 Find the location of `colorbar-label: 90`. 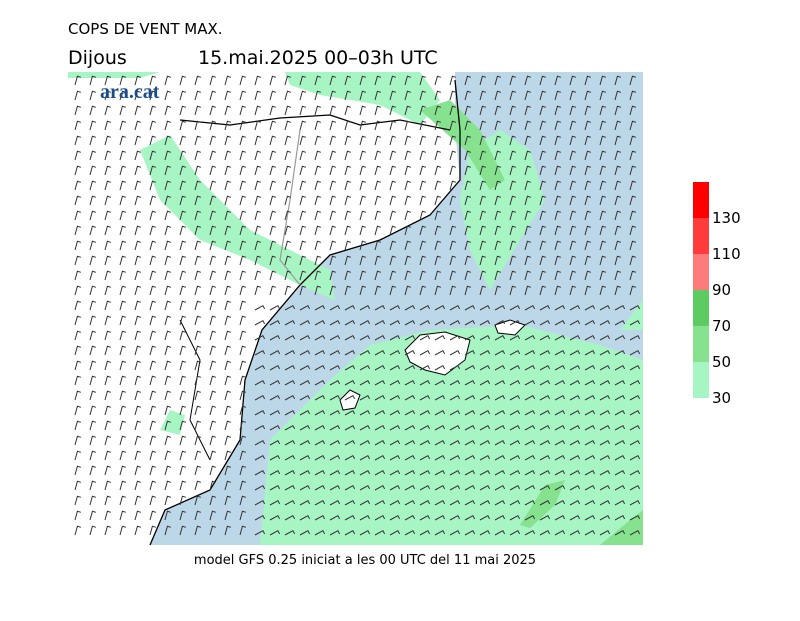

colorbar-label: 90 is located at coordinates (721, 290).